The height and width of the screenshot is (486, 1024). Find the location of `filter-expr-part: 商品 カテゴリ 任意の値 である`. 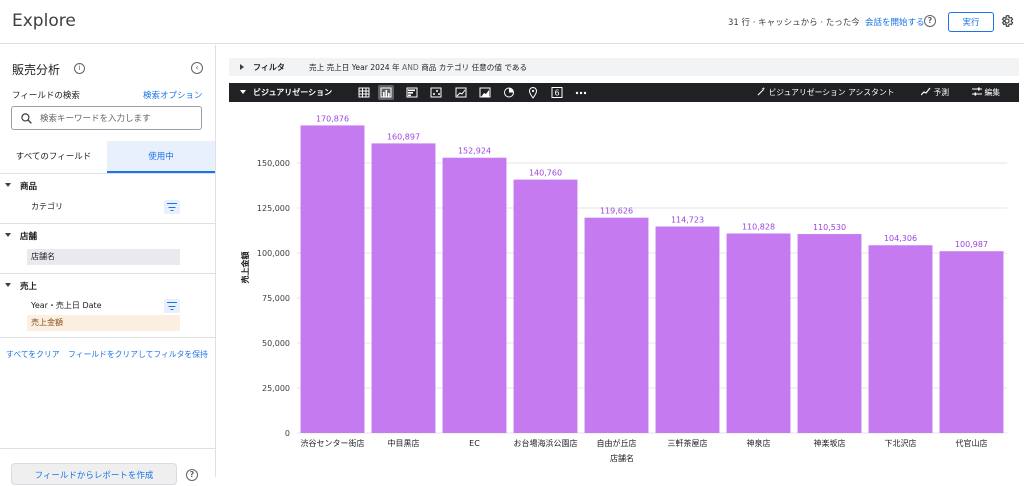

filter-expr-part: 商品 カテゴリ 任意の値 である is located at coordinates (474, 67).